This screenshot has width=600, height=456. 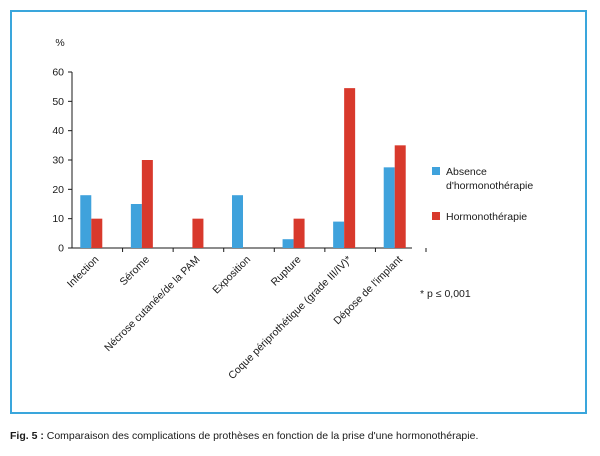 I want to click on y-tick-label: 0, so click(x=61, y=249).